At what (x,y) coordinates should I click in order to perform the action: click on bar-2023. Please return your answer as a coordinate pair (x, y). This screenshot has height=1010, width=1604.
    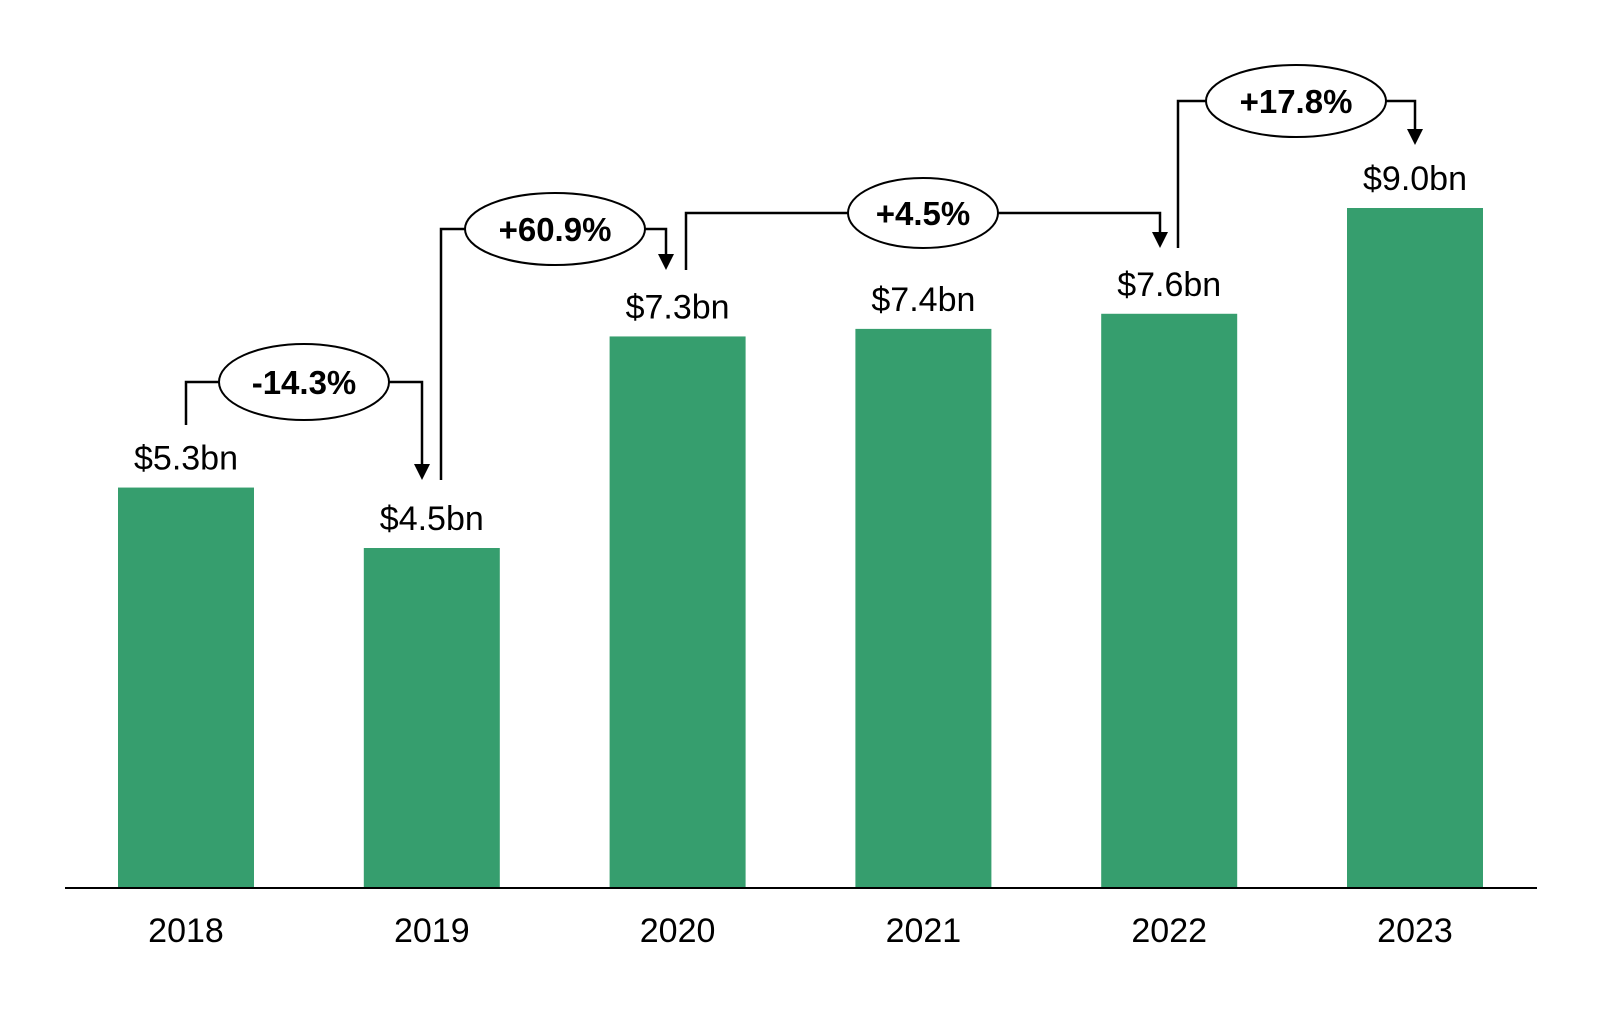
    Looking at the image, I should click on (1415, 548).